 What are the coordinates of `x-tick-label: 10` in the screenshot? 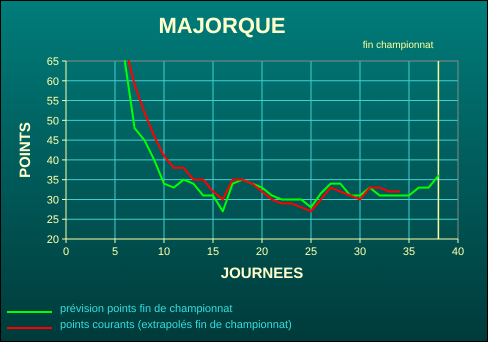 It's located at (164, 252).